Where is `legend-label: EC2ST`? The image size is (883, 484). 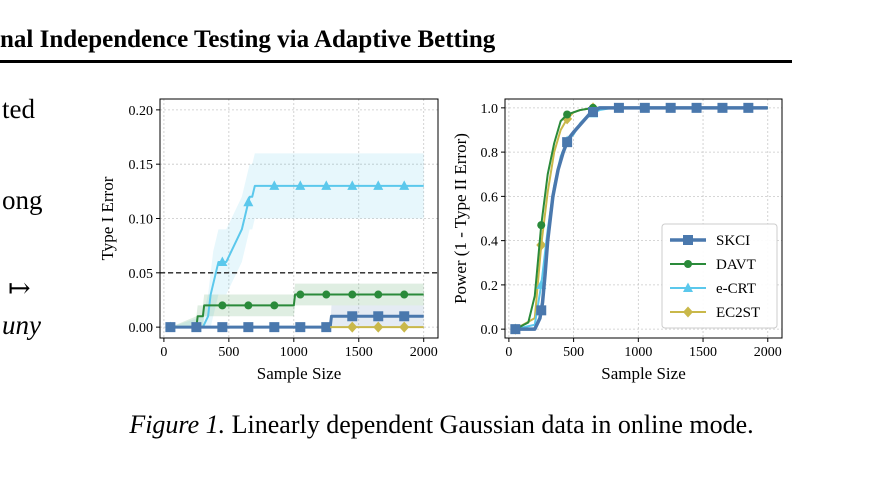
legend-label: EC2ST is located at coordinates (738, 313).